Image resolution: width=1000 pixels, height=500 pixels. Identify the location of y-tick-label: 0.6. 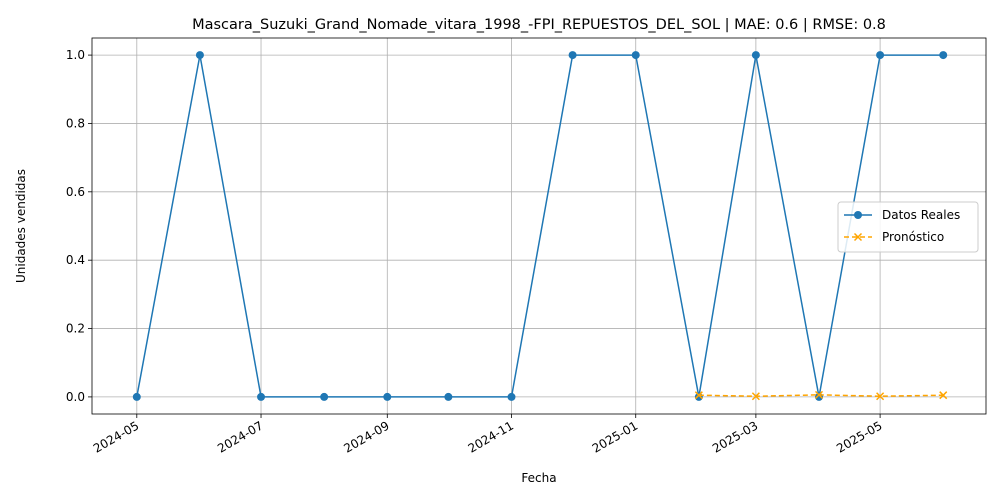
(75, 192).